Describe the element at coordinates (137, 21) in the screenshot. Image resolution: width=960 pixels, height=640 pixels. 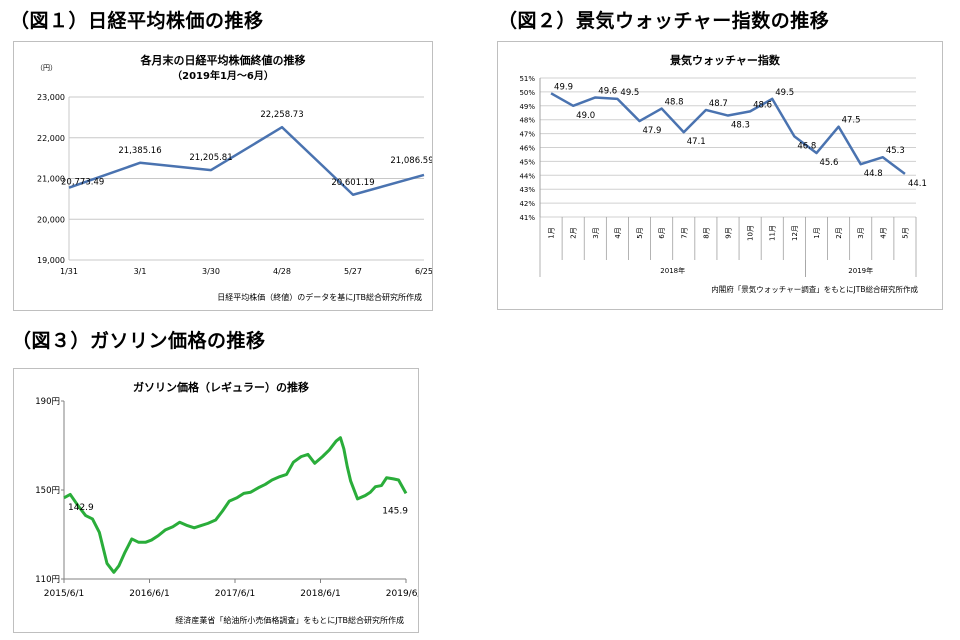
I see `heading-fig1: （図１）日経平均株価の推移` at that location.